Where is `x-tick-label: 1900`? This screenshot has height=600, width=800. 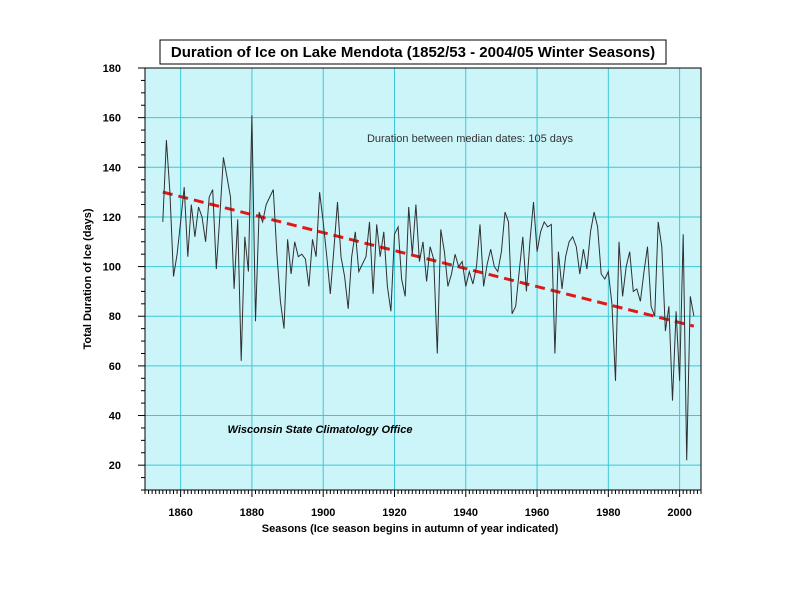 x-tick-label: 1900 is located at coordinates (323, 513).